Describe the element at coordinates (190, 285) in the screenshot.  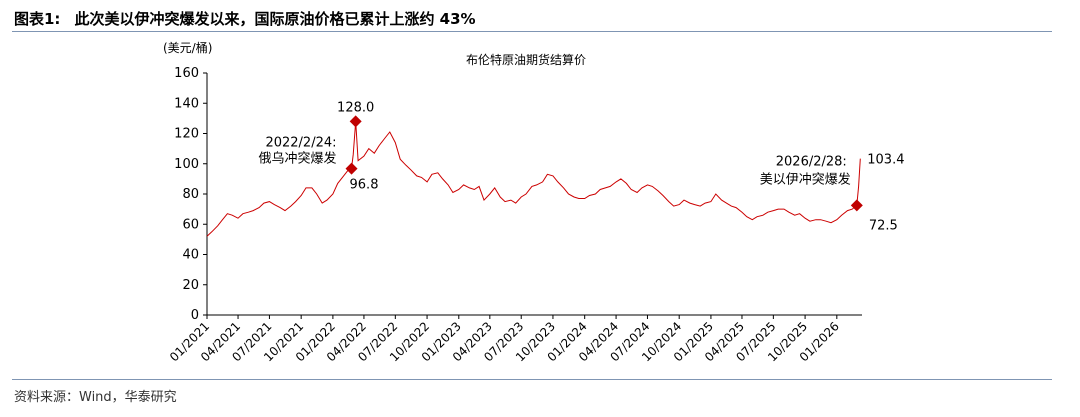
I see `y-tick-label: 20` at that location.